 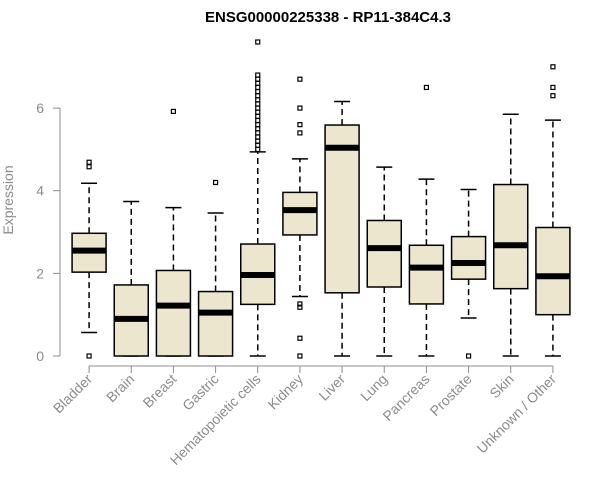 I want to click on chart-title: ENSG00000225338 - RP11-384C4.3, so click(x=328, y=17).